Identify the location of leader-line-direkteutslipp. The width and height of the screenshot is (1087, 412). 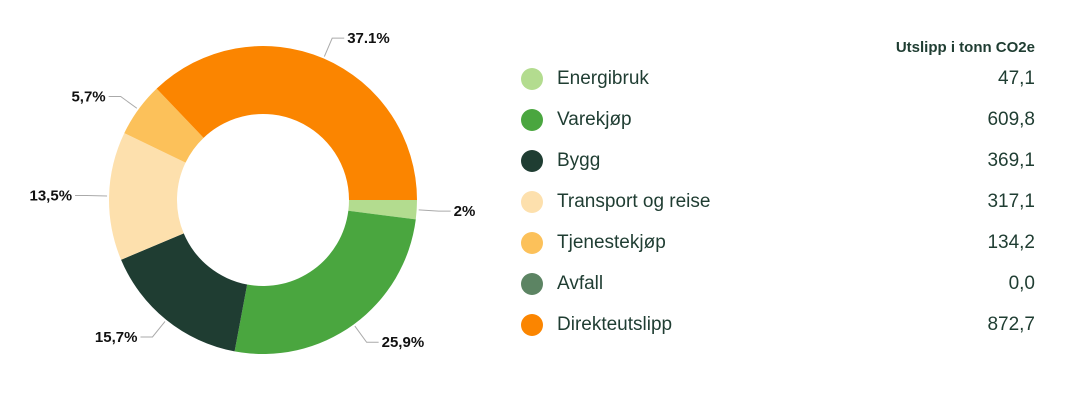
(334, 47).